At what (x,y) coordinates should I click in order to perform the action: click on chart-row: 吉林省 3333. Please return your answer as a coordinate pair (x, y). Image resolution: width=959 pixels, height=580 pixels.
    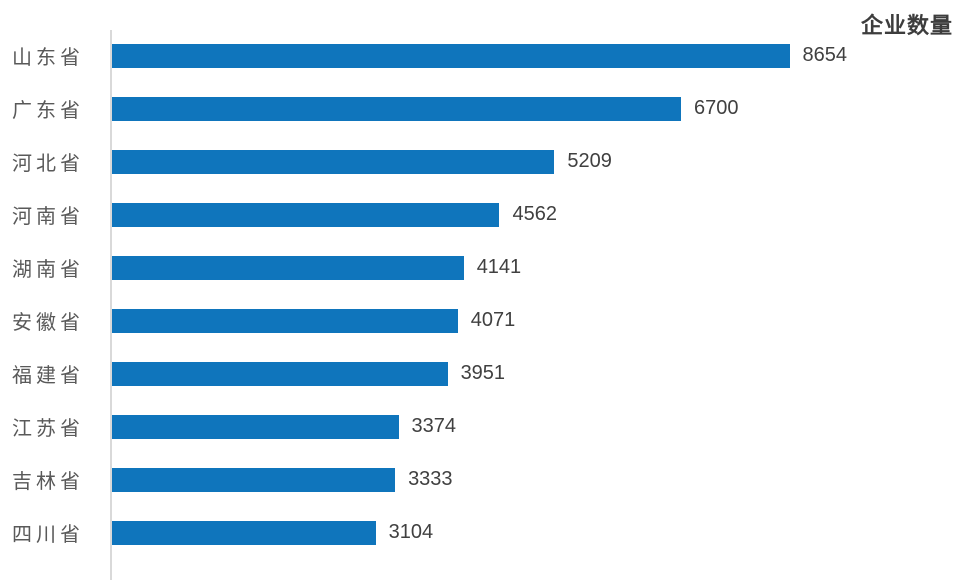
    Looking at the image, I should click on (479, 479).